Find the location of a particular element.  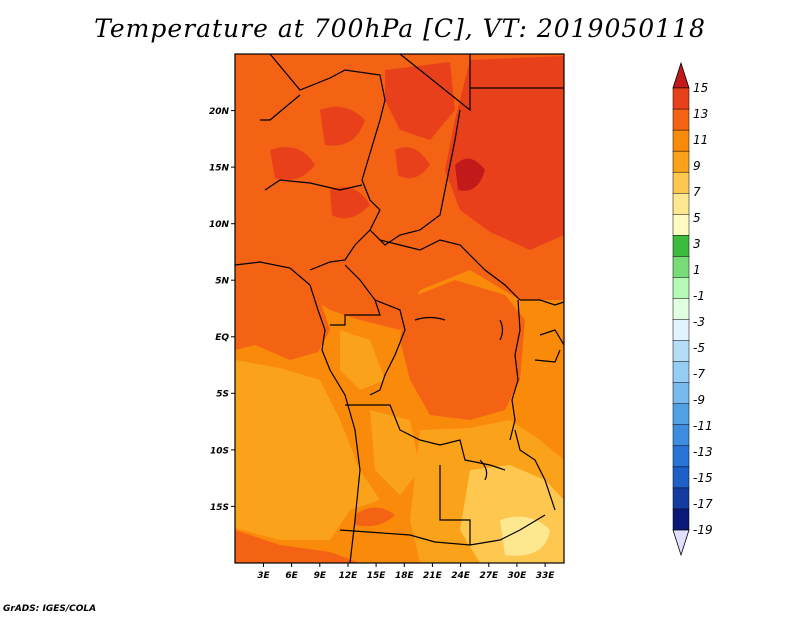

y-tick-label: 15N is located at coordinates (219, 169).